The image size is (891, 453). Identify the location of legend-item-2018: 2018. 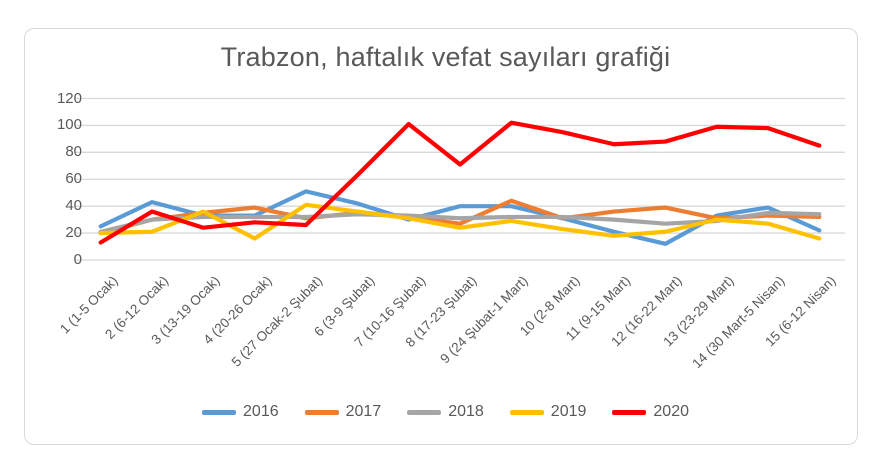
(445, 412).